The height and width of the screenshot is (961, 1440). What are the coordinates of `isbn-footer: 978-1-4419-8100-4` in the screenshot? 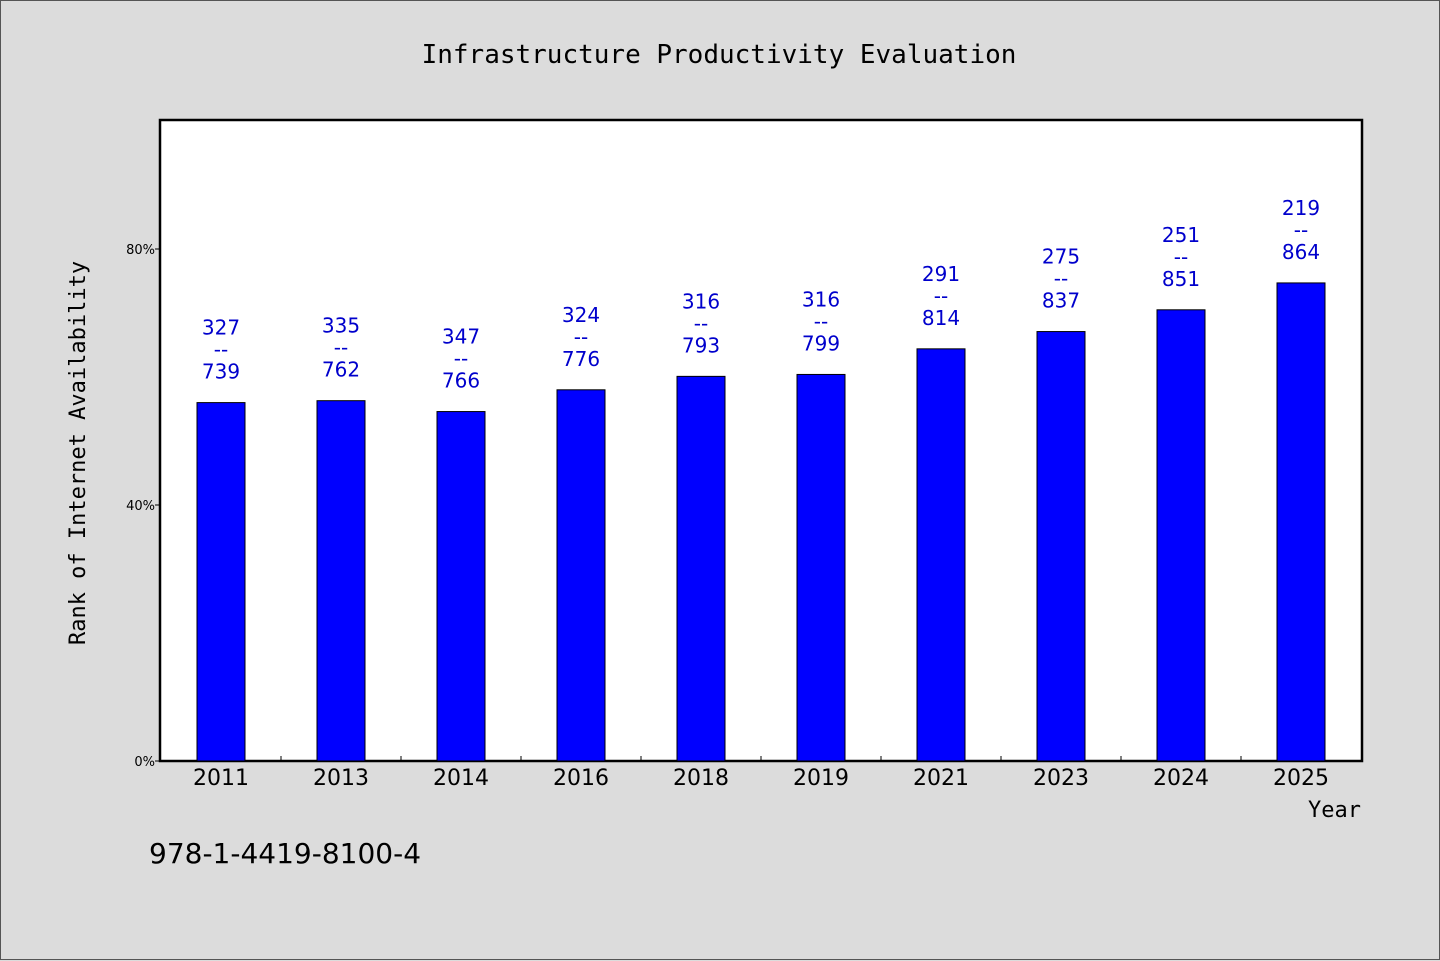 It's located at (285, 853).